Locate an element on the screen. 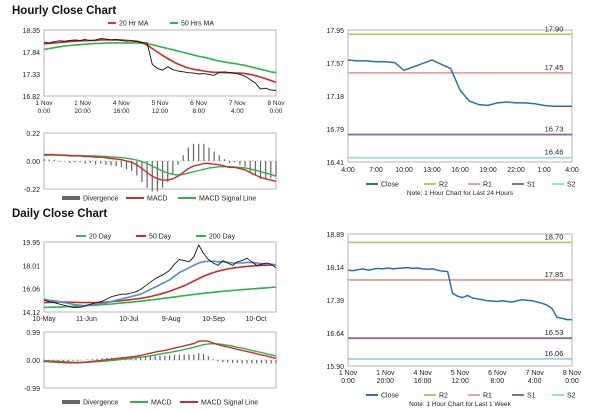  hourly_last24-y-tick: 16.41 is located at coordinates (335, 163).